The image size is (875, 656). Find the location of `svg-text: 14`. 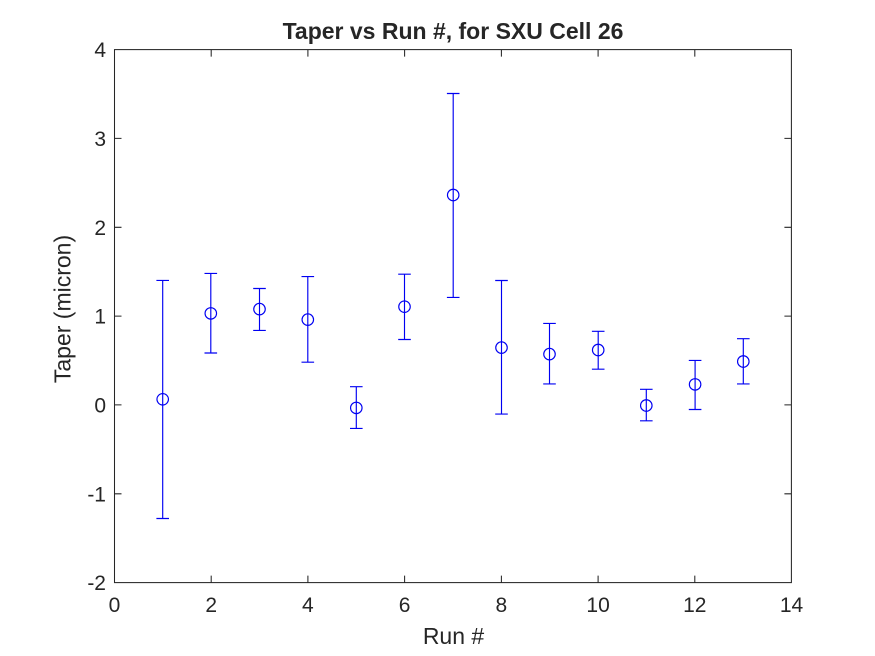

svg-text: 14 is located at coordinates (792, 605).